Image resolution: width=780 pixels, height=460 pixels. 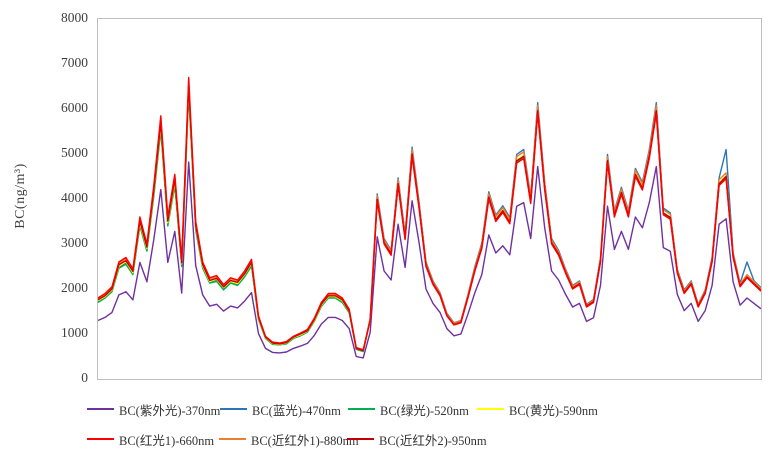 I want to click on y-tick-label: 4000, so click(x=74, y=197).